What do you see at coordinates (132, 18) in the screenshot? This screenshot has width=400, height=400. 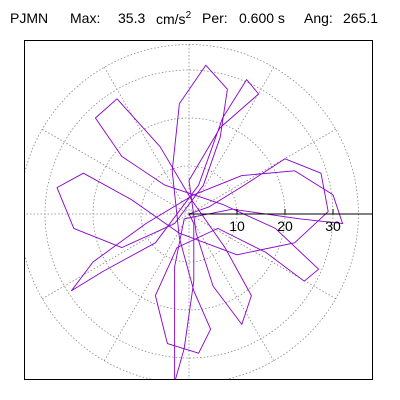 I see `max-value: 35.3` at bounding box center [132, 18].